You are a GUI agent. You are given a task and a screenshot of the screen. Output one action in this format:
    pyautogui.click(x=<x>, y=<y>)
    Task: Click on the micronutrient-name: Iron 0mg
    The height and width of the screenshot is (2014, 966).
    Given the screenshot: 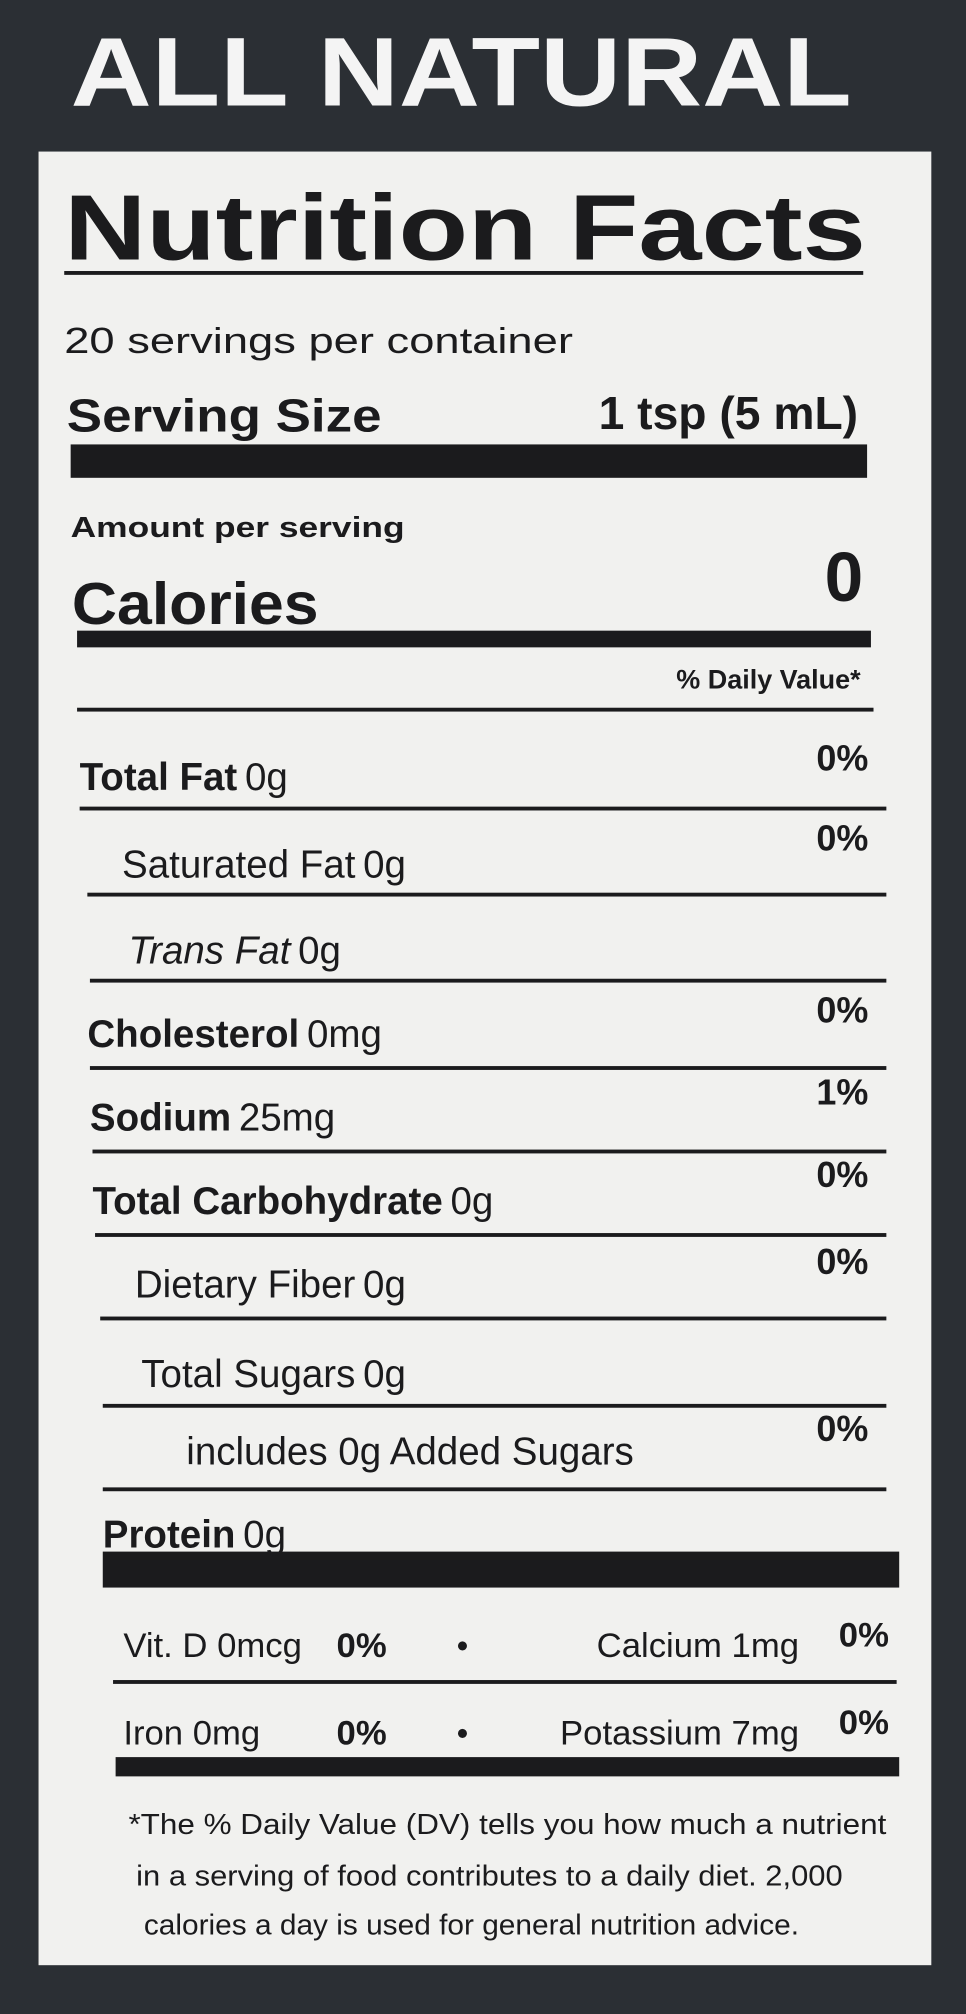 What is the action you would take?
    pyautogui.click(x=191, y=1733)
    